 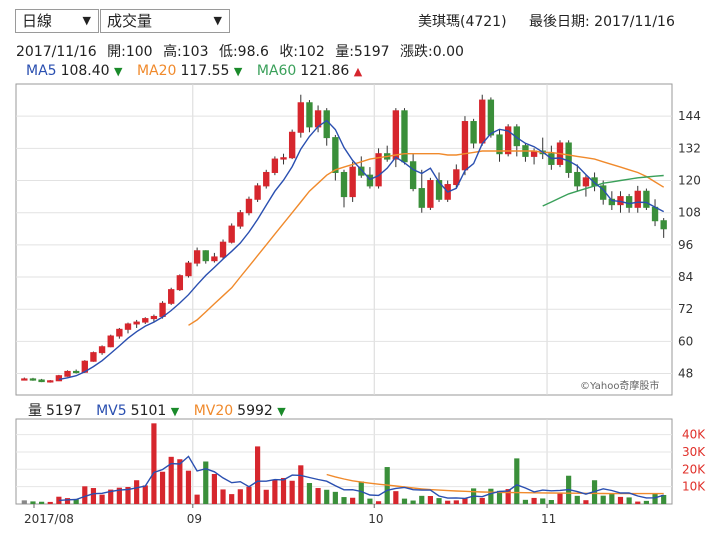 I want to click on volume-tick-label: 10K, so click(x=694, y=487).